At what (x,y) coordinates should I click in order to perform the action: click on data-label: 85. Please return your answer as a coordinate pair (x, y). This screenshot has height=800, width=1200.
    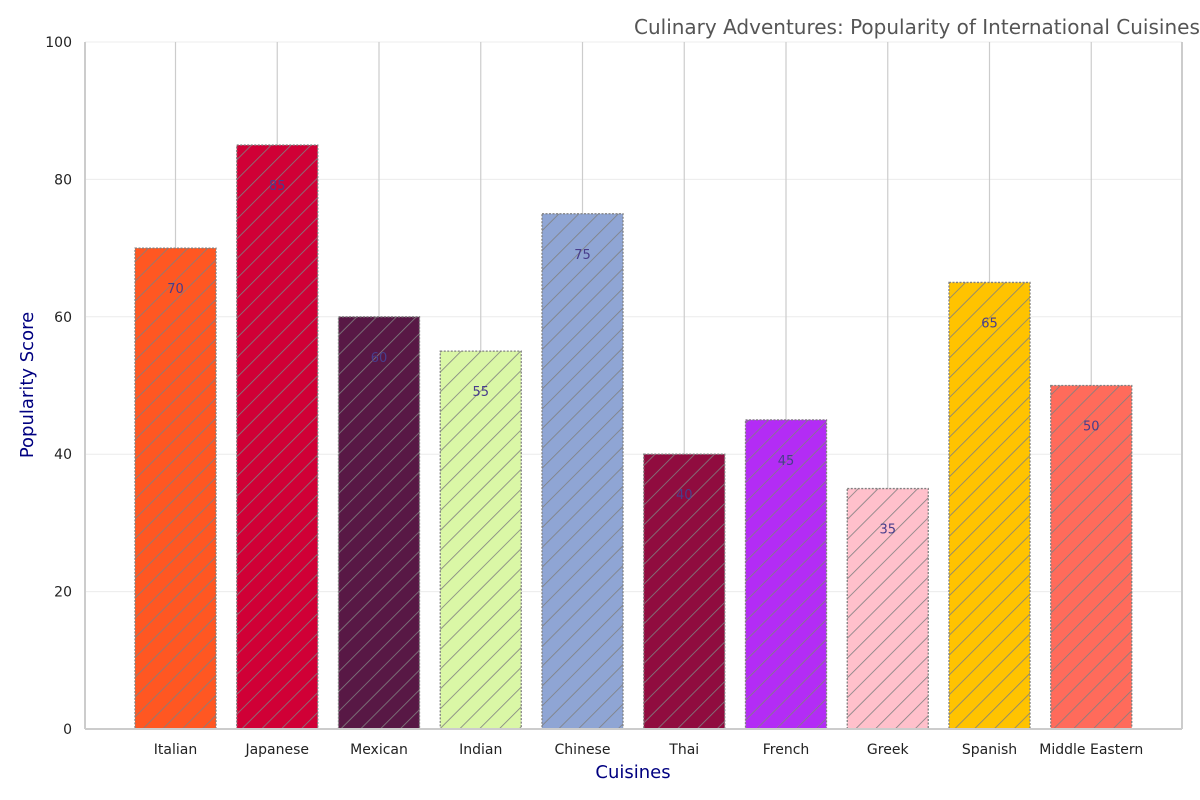
    Looking at the image, I should click on (277, 186).